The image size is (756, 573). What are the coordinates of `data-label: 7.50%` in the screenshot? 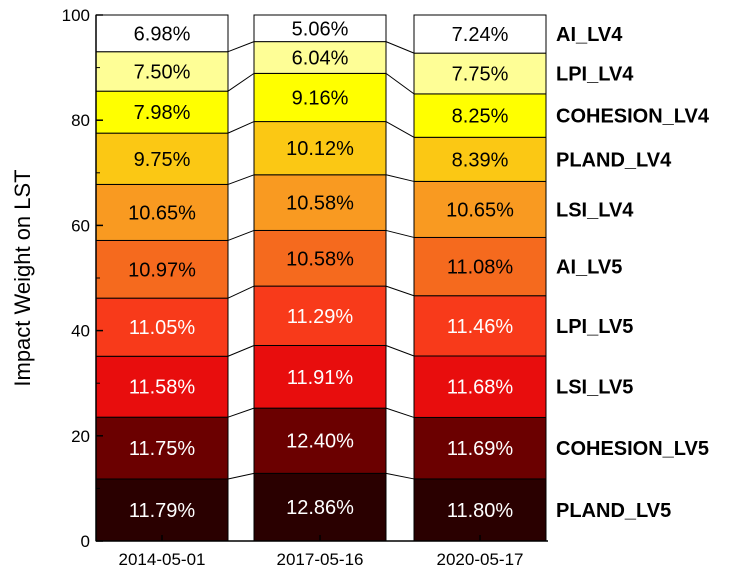 It's located at (162, 72).